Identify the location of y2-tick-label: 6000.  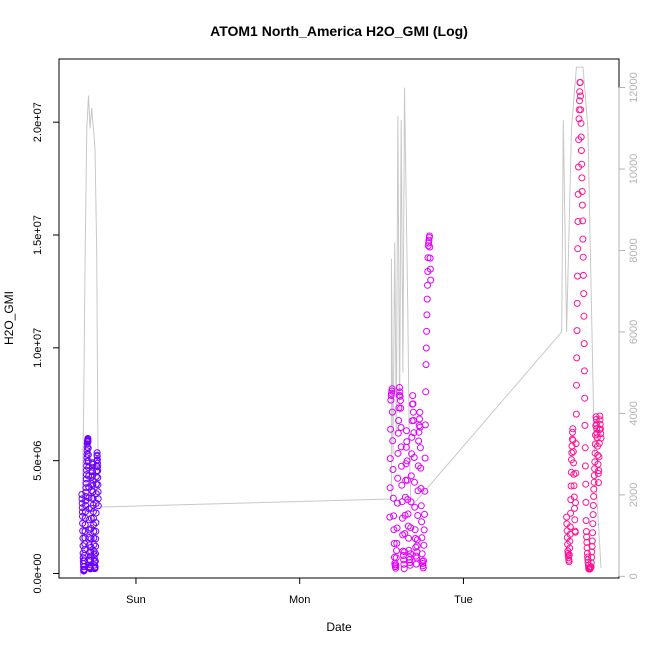
(634, 332).